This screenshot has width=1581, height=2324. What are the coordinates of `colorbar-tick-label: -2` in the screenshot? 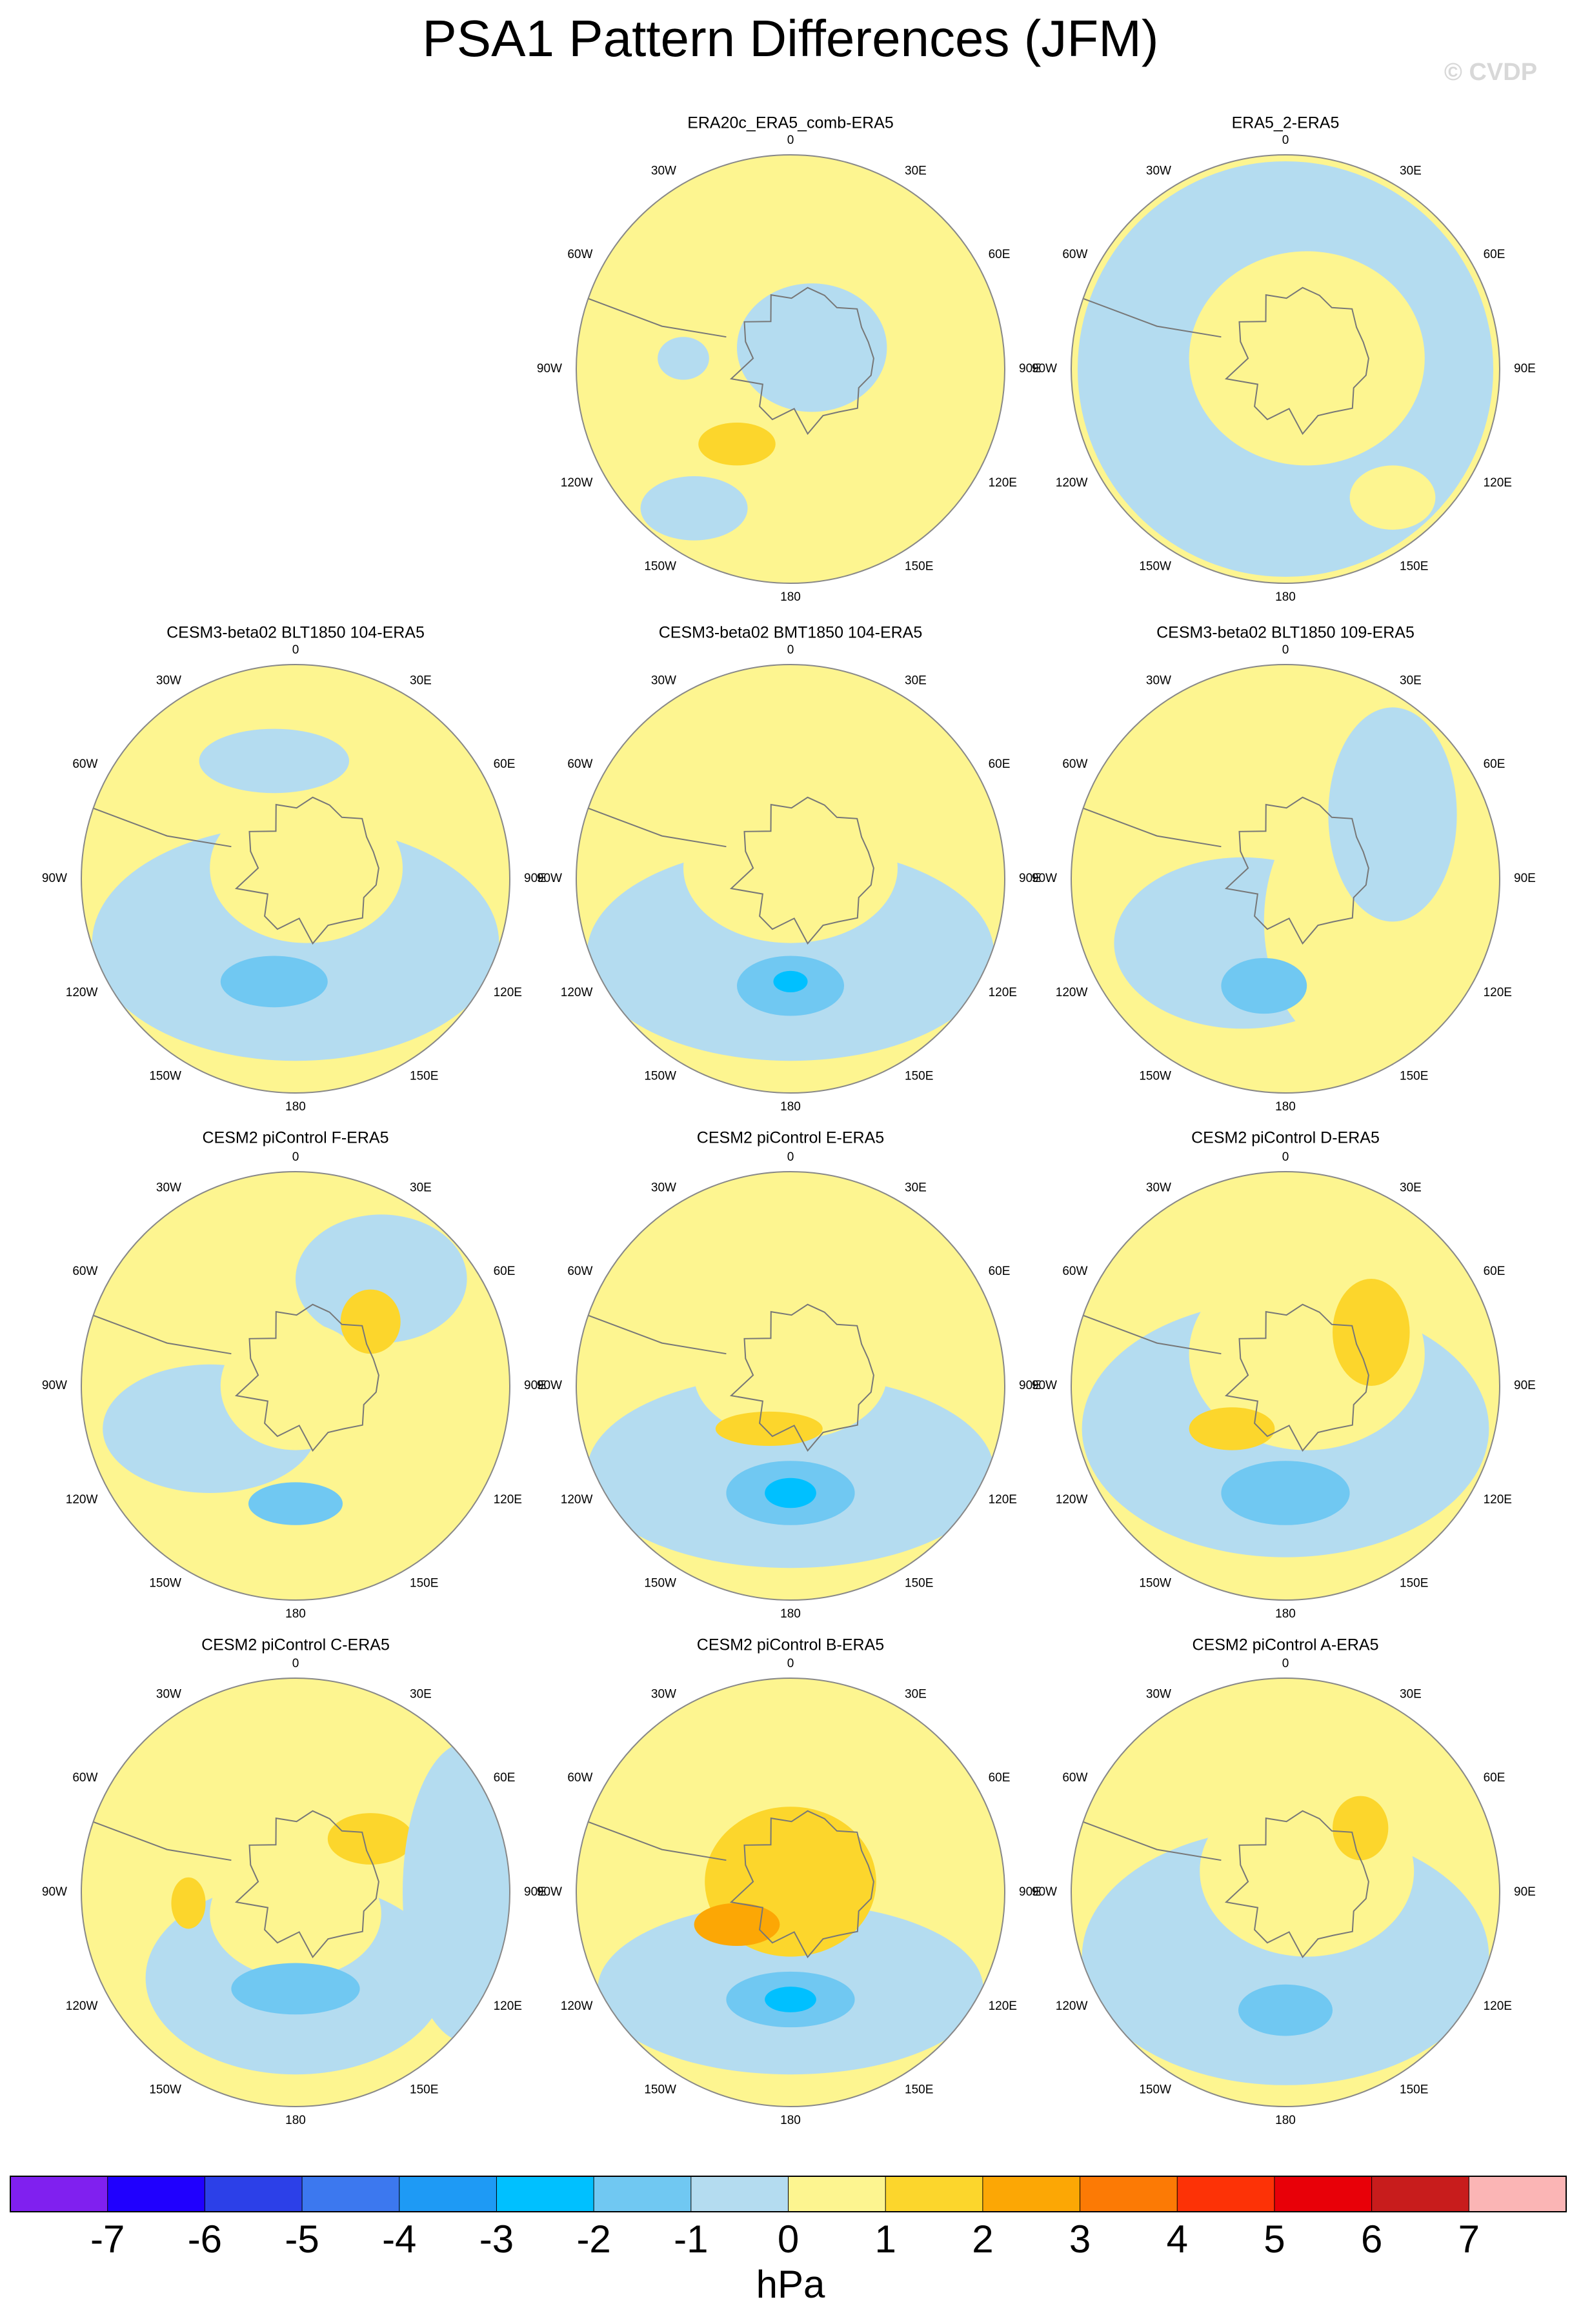 It's located at (593, 2239).